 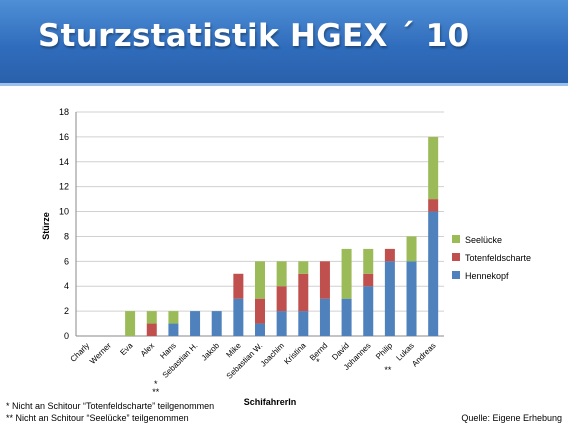 What do you see at coordinates (147, 349) in the screenshot?
I see `x-tick-label: Alex` at bounding box center [147, 349].